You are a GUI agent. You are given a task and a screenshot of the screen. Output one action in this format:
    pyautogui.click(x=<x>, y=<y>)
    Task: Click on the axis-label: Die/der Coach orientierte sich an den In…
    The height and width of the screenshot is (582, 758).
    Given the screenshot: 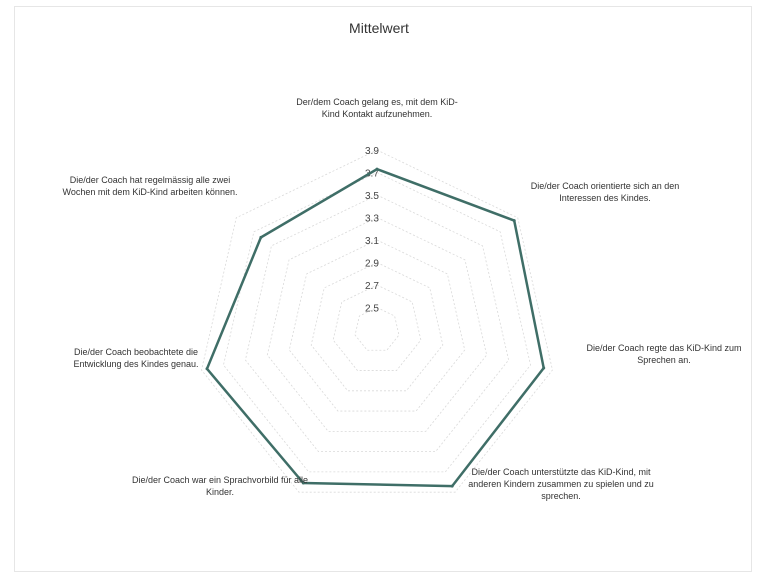 What is the action you would take?
    pyautogui.click(x=605, y=192)
    